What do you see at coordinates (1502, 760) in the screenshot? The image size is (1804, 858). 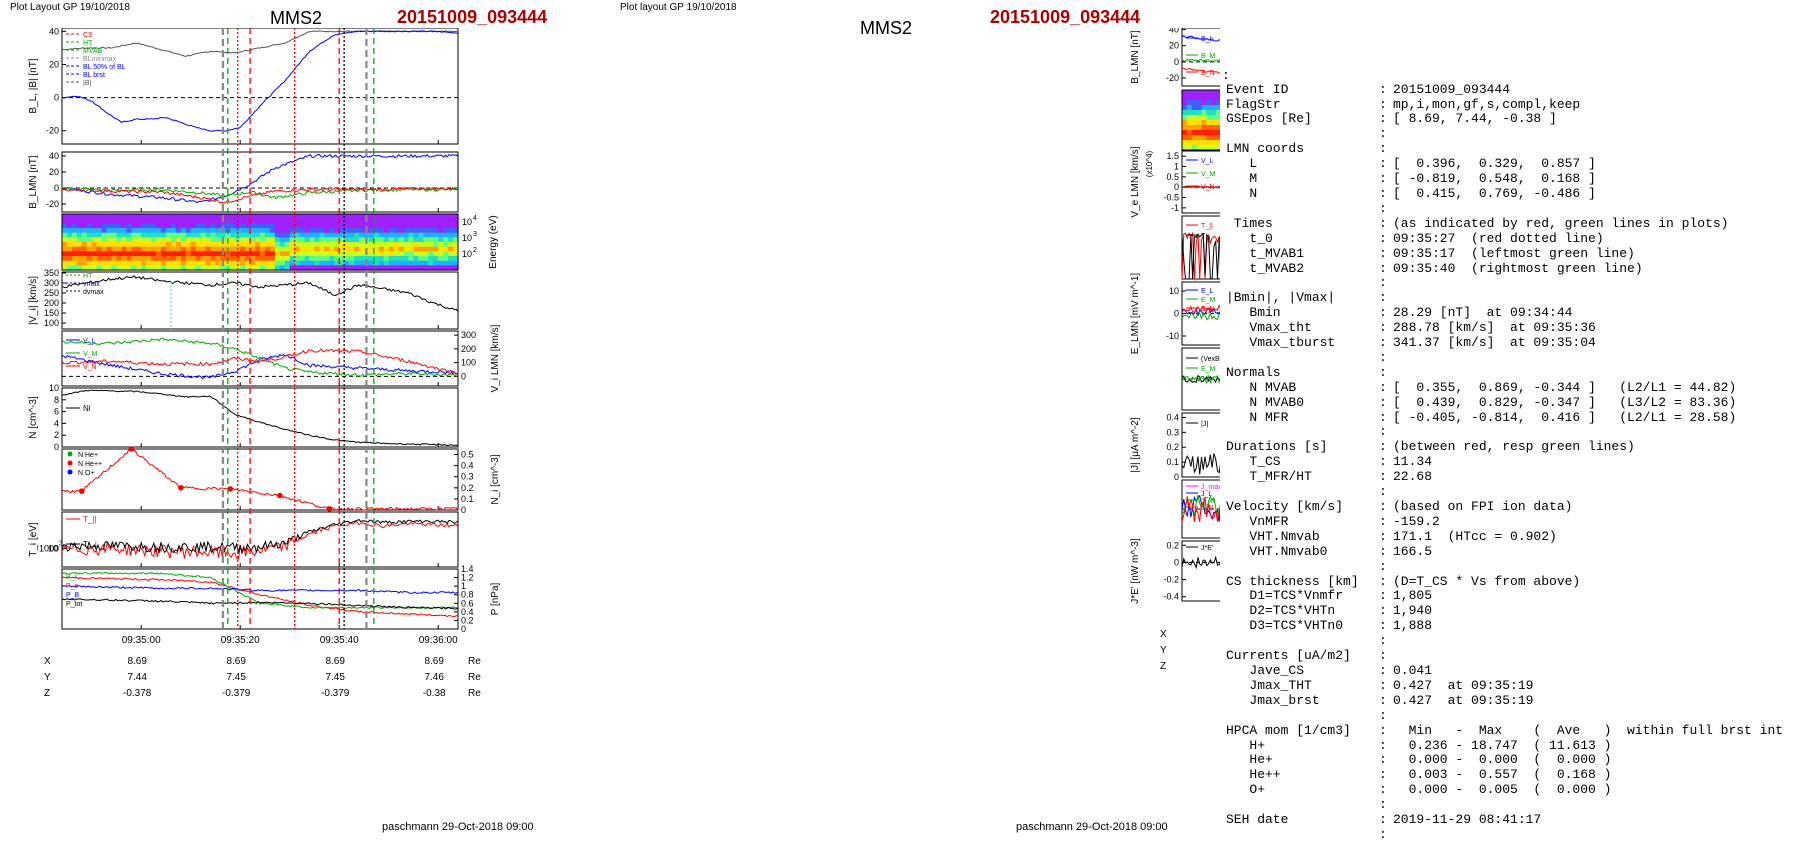 I see `info-value: 0.000 - 0.000 ( 0.000 )` at bounding box center [1502, 760].